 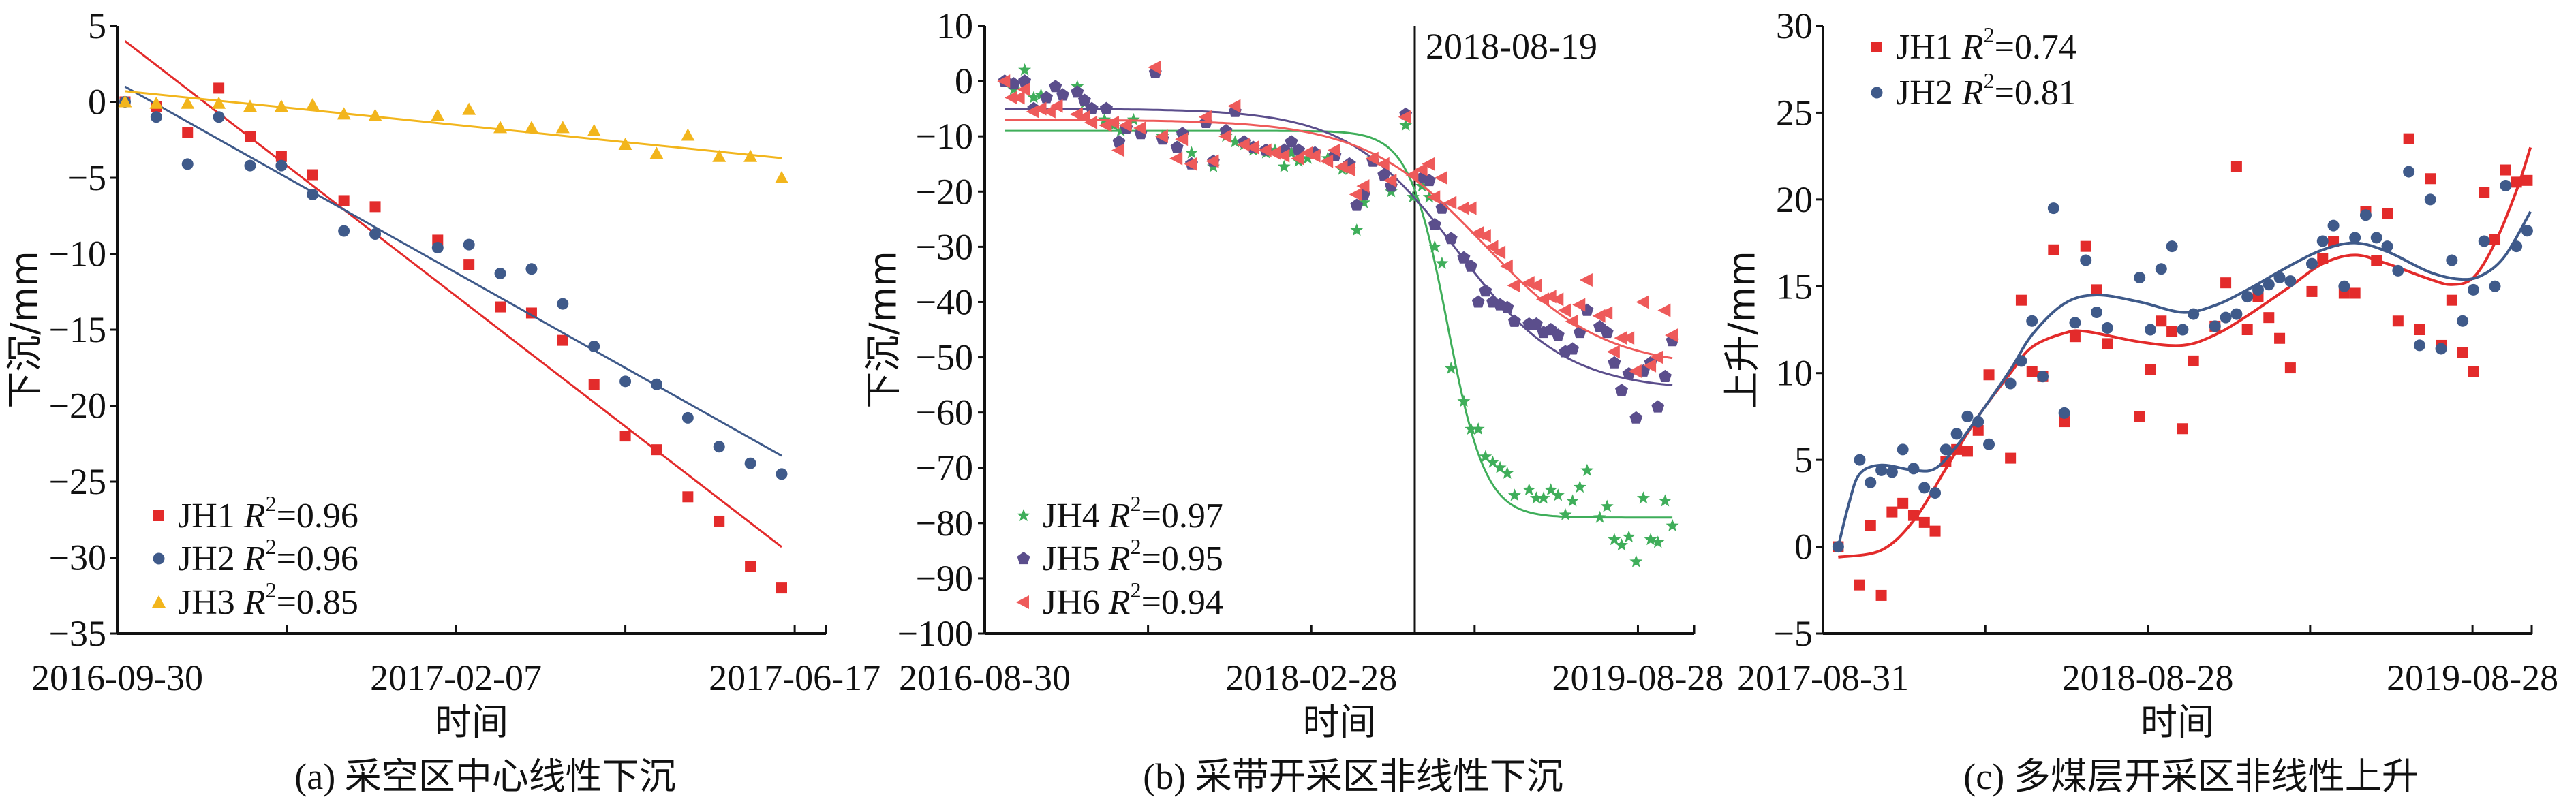 I want to click on y-tick-label: −30, so click(x=77, y=557).